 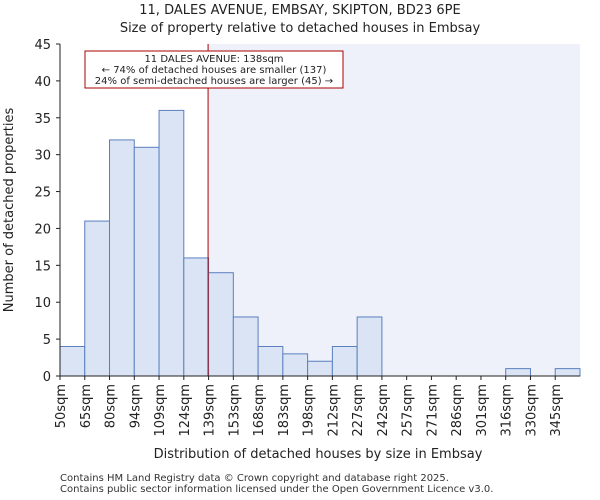 I want to click on y-tick-label: 5, so click(x=47, y=340).